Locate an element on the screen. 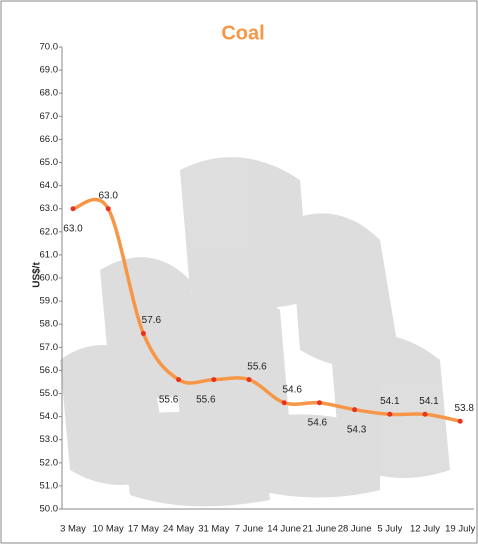 This screenshot has height=544, width=478. y-tick-label: 54.0 is located at coordinates (49, 416).